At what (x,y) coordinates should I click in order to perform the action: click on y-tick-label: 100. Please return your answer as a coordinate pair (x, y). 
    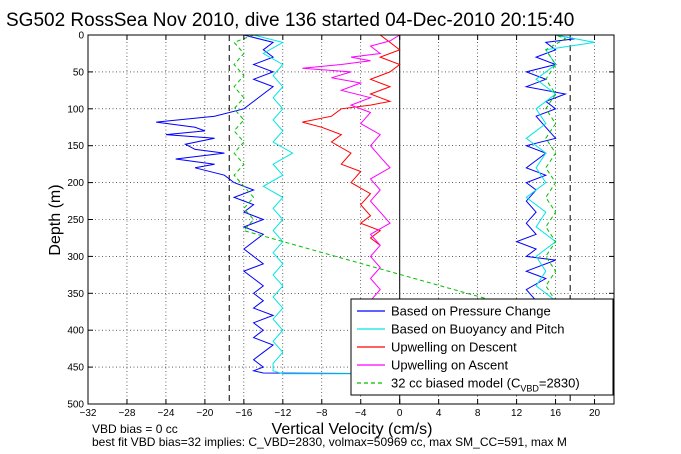
    Looking at the image, I should click on (75, 109).